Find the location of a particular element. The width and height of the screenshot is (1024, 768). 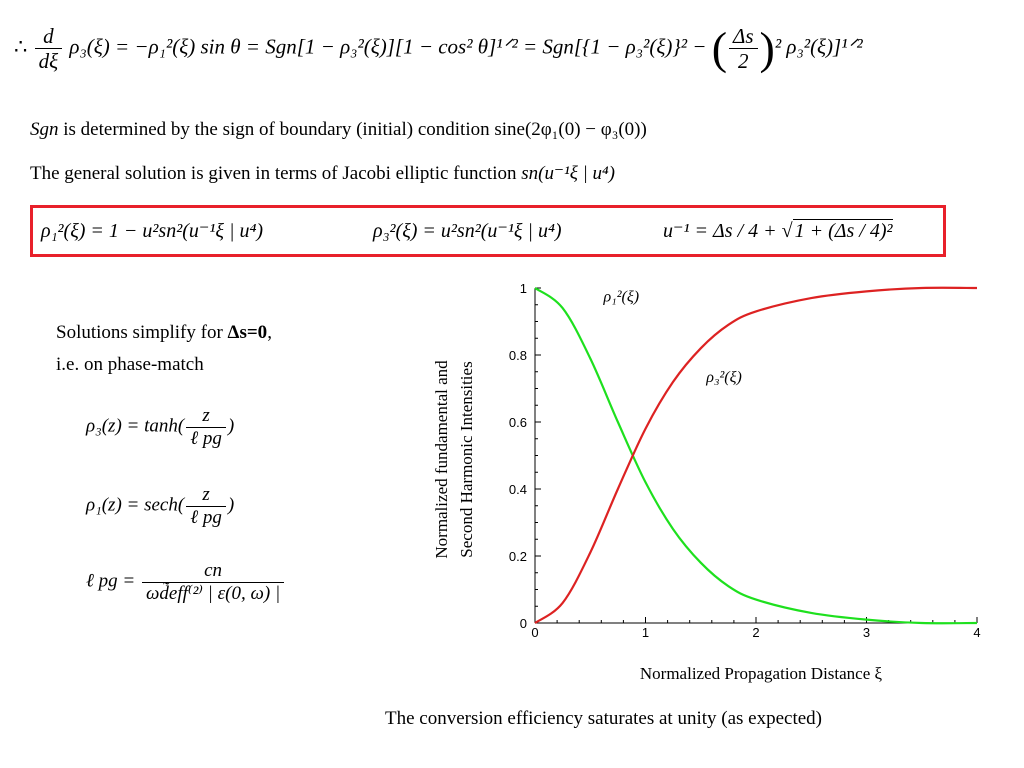

rho3-lhs: ρ₃(z) = tanh( is located at coordinates (135, 426).